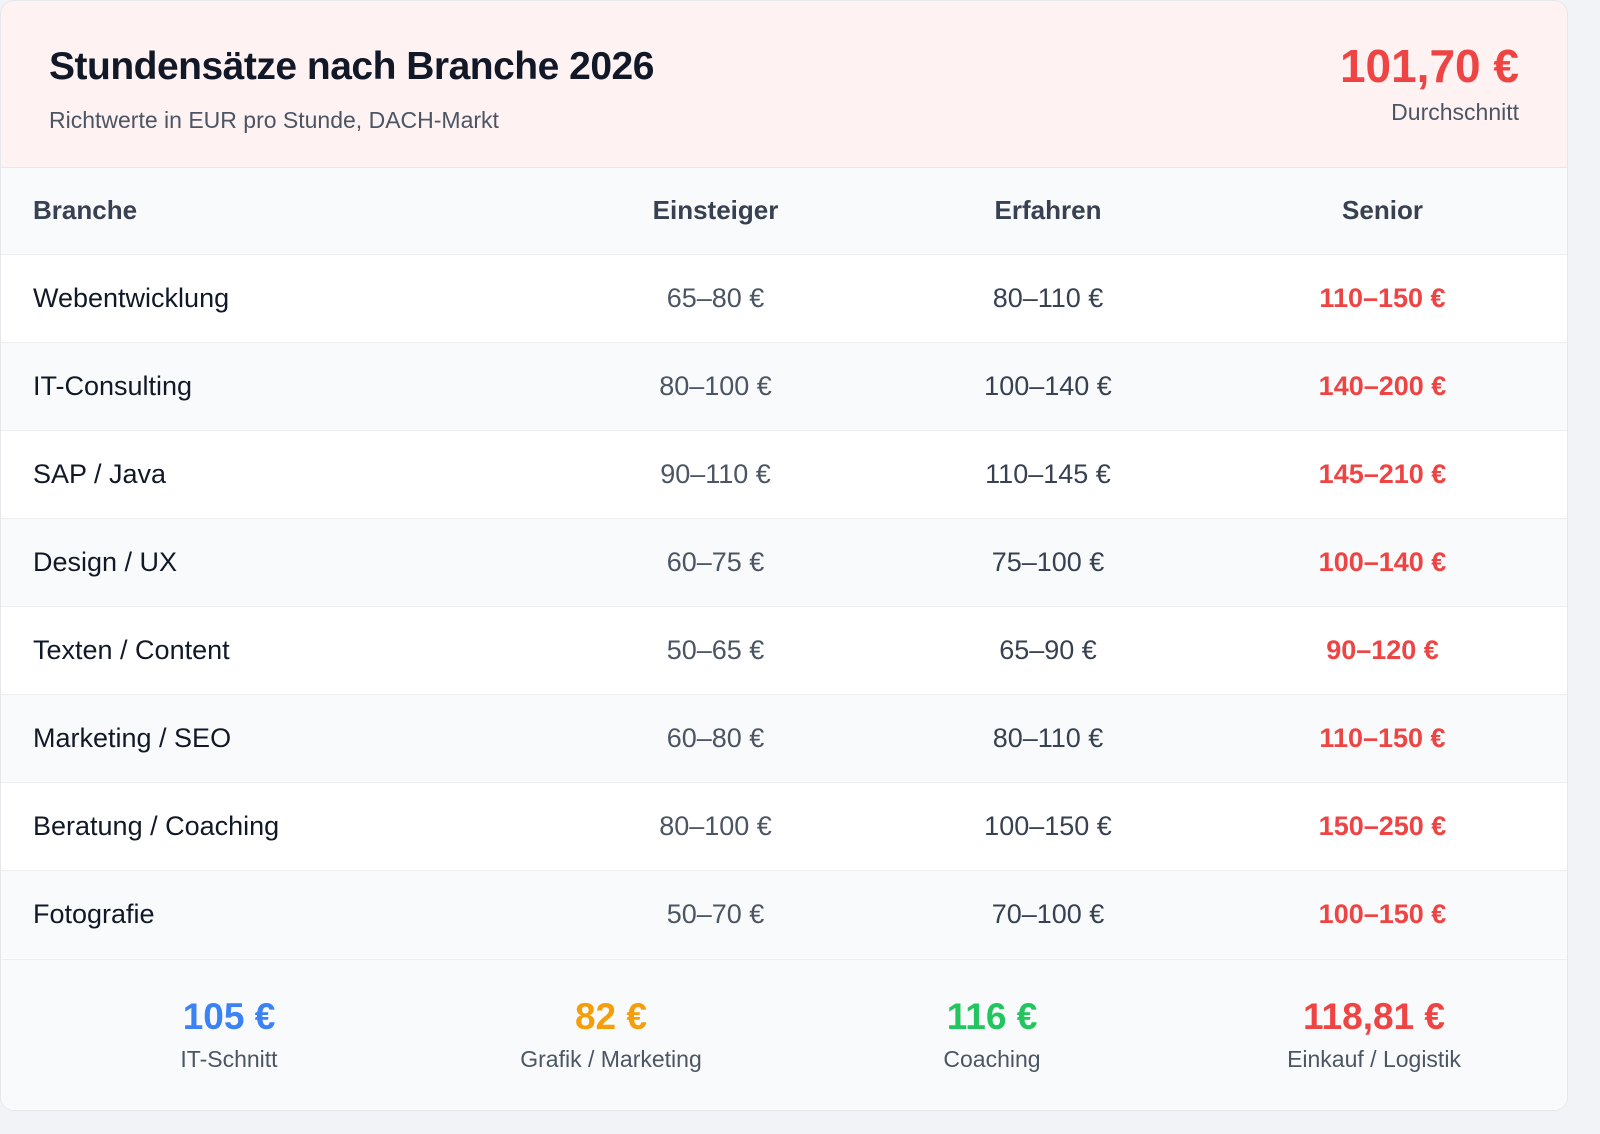 Image resolution: width=1600 pixels, height=1134 pixels. Describe the element at coordinates (1429, 66) in the screenshot. I see `average-value: 101,70 €` at that location.